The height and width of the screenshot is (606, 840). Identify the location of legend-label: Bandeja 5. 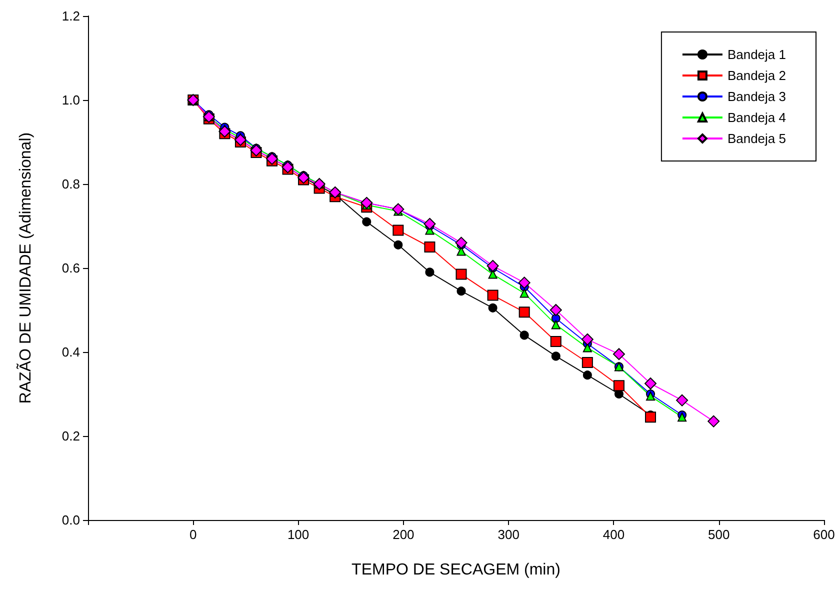
(756, 138).